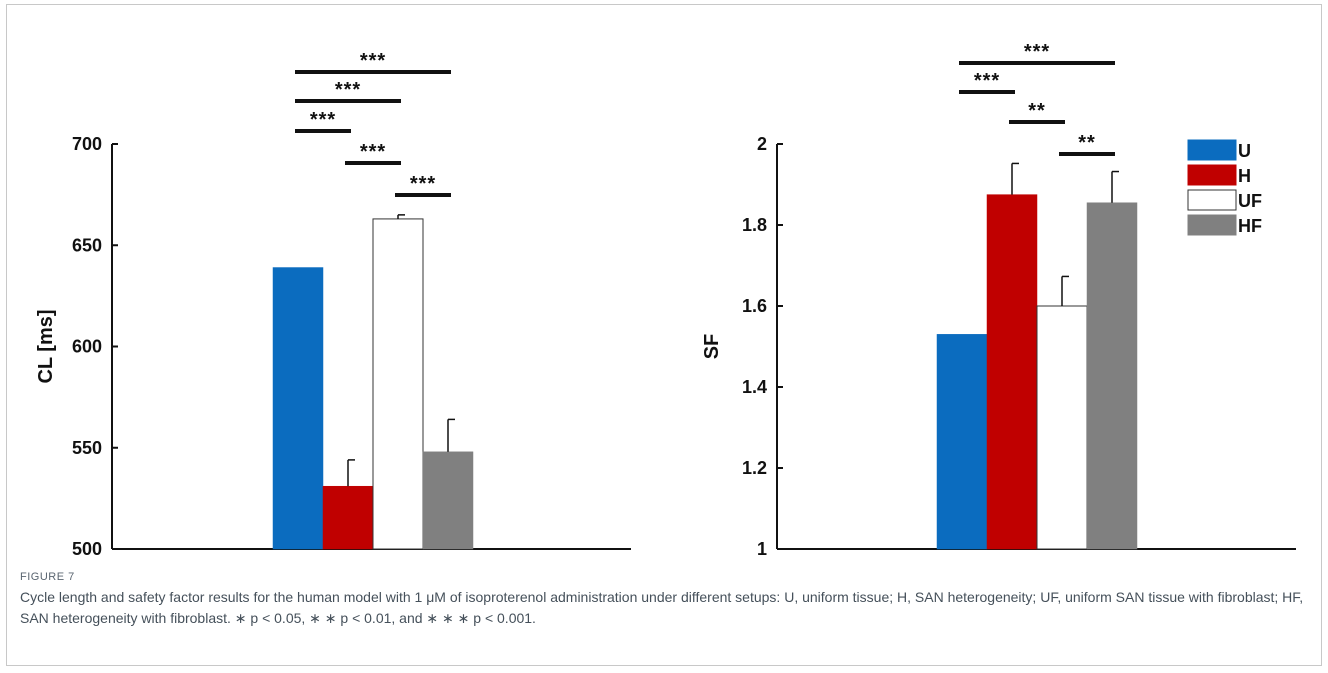 The image size is (1328, 673). What do you see at coordinates (1212, 175) in the screenshot?
I see `legend-swatch-H` at bounding box center [1212, 175].